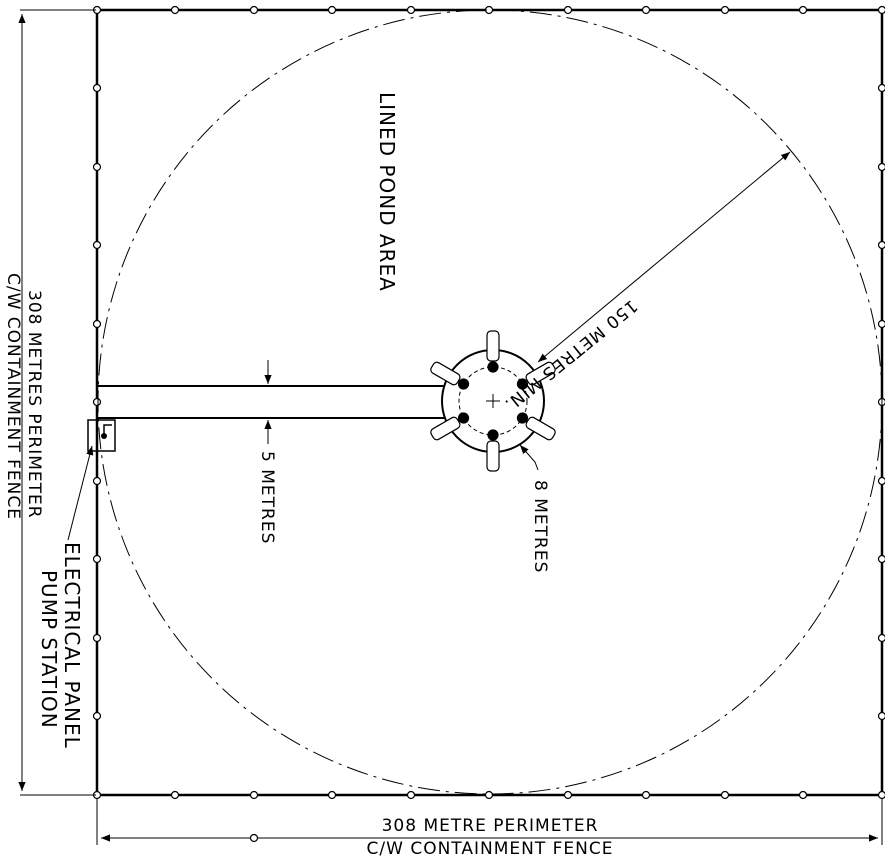 The image size is (885, 863). Describe the element at coordinates (270, 402) in the screenshot. I see `access-channel` at that location.